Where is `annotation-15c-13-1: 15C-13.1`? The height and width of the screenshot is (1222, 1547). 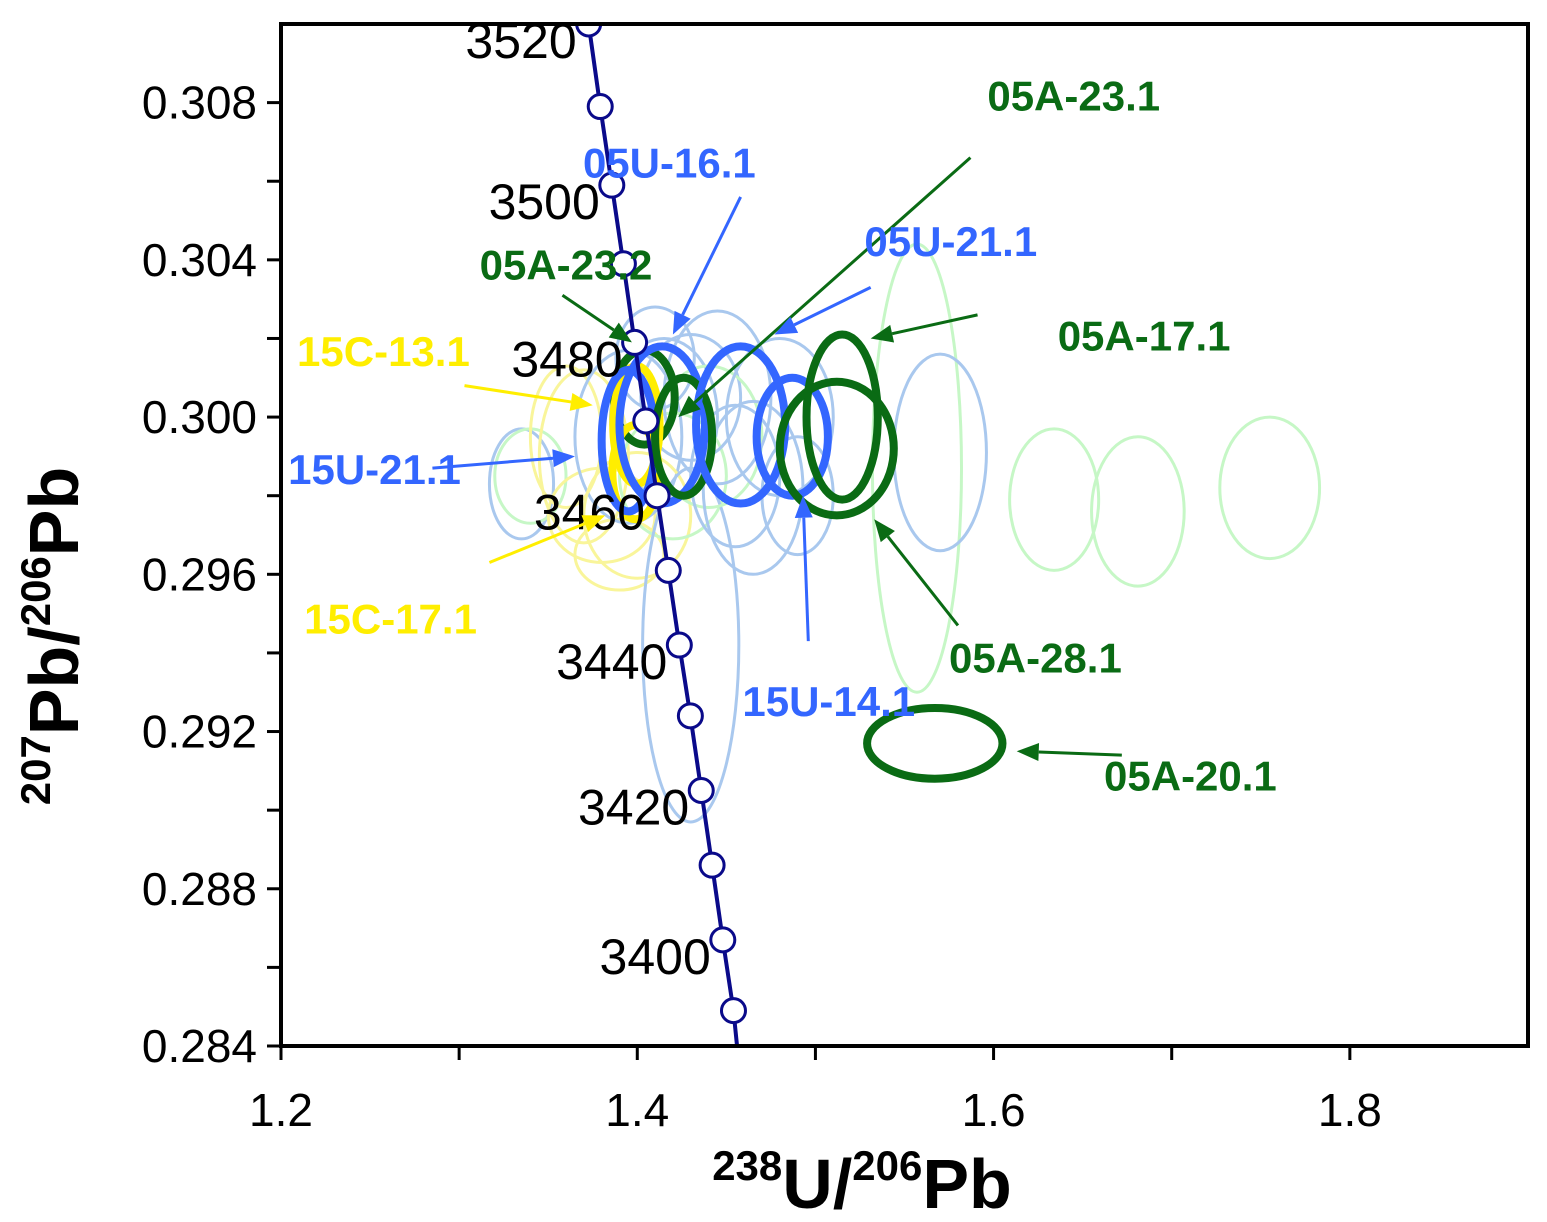 annotation-15c-13-1: 15C-13.1 is located at coordinates (445, 369).